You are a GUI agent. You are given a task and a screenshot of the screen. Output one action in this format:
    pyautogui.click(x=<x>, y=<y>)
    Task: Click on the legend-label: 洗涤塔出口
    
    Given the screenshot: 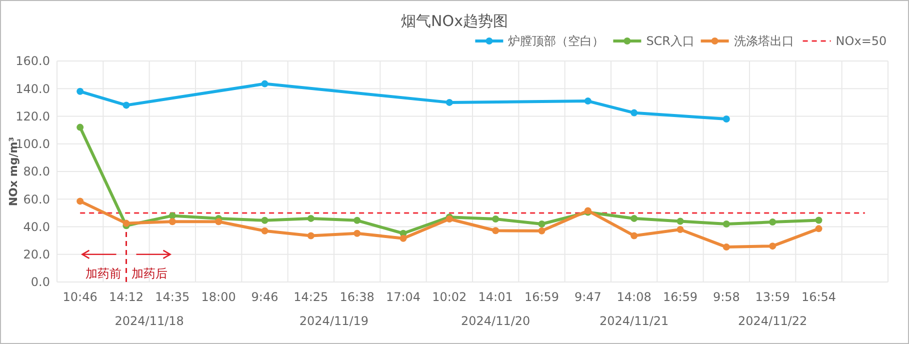 What is the action you would take?
    pyautogui.click(x=764, y=41)
    